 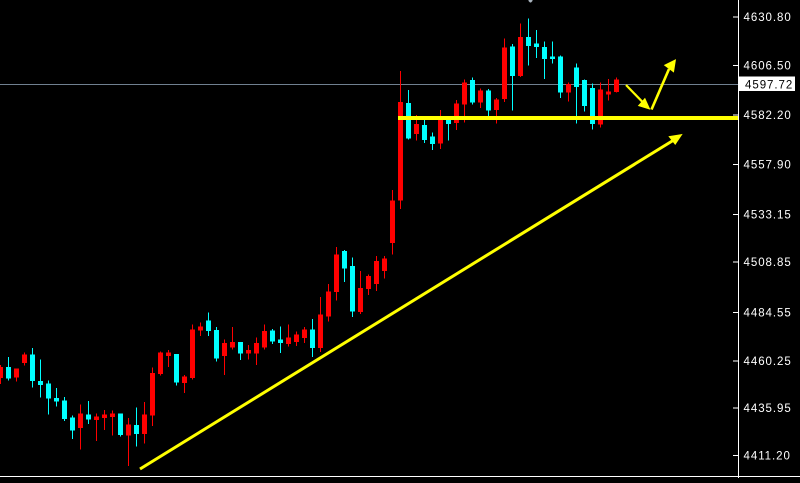 I want to click on svg-text: 4411.20, so click(x=767, y=456).